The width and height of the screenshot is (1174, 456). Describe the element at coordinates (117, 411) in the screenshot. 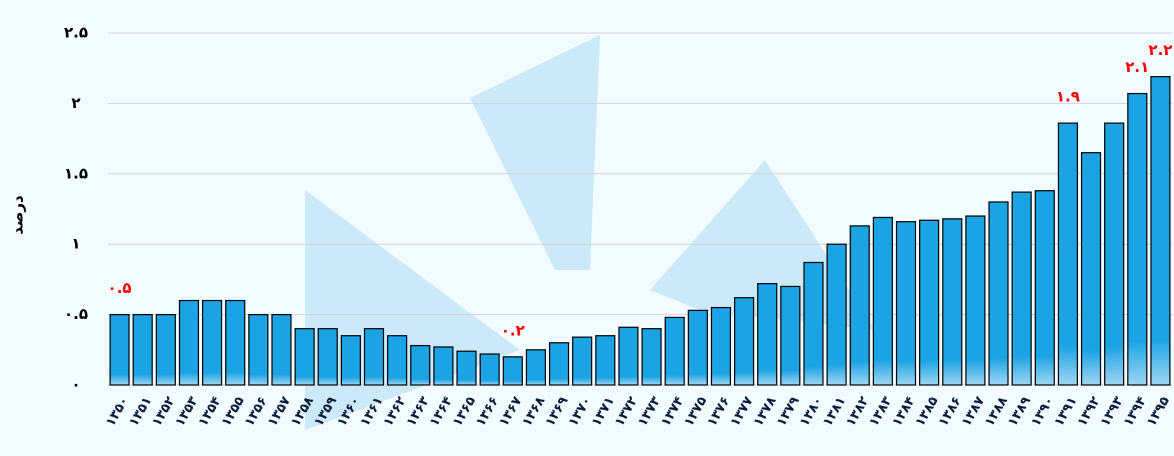

I see `x-tick-label: ۱۳۵۰` at that location.